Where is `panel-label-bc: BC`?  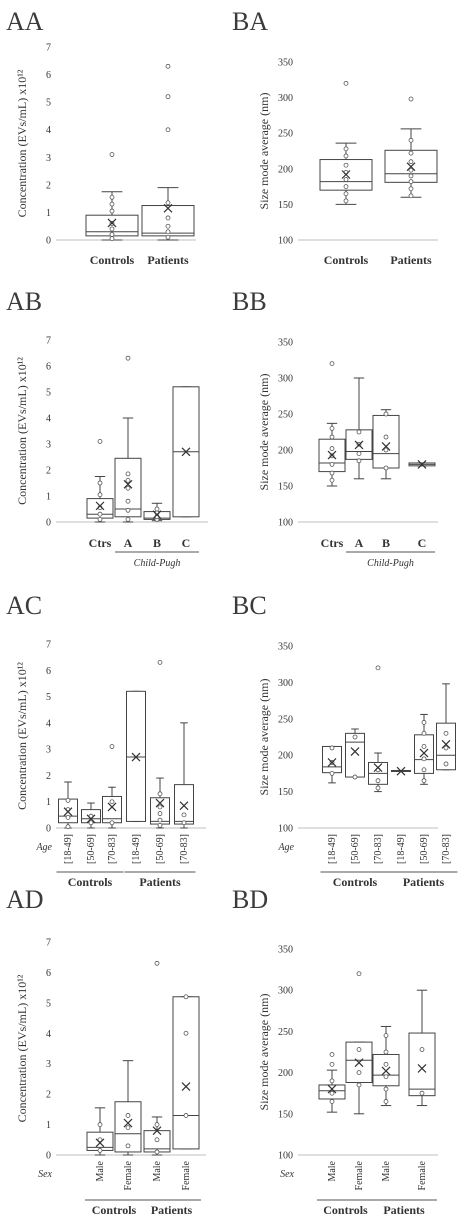 panel-label-bc: BC is located at coordinates (249, 605).